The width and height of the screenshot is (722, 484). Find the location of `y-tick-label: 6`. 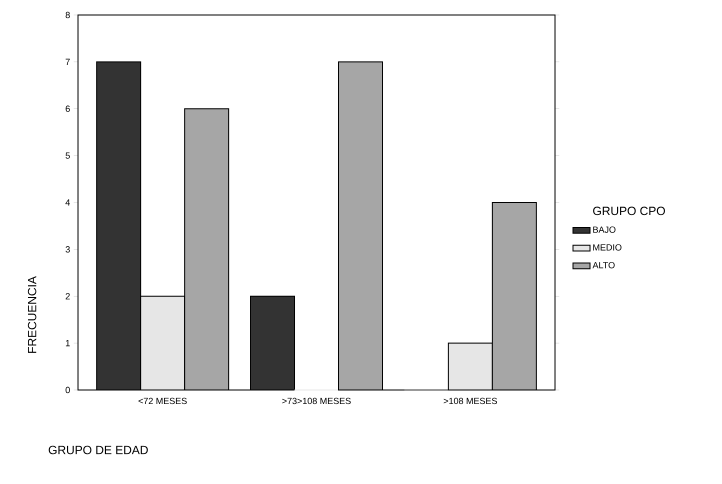

y-tick-label: 6 is located at coordinates (68, 109).